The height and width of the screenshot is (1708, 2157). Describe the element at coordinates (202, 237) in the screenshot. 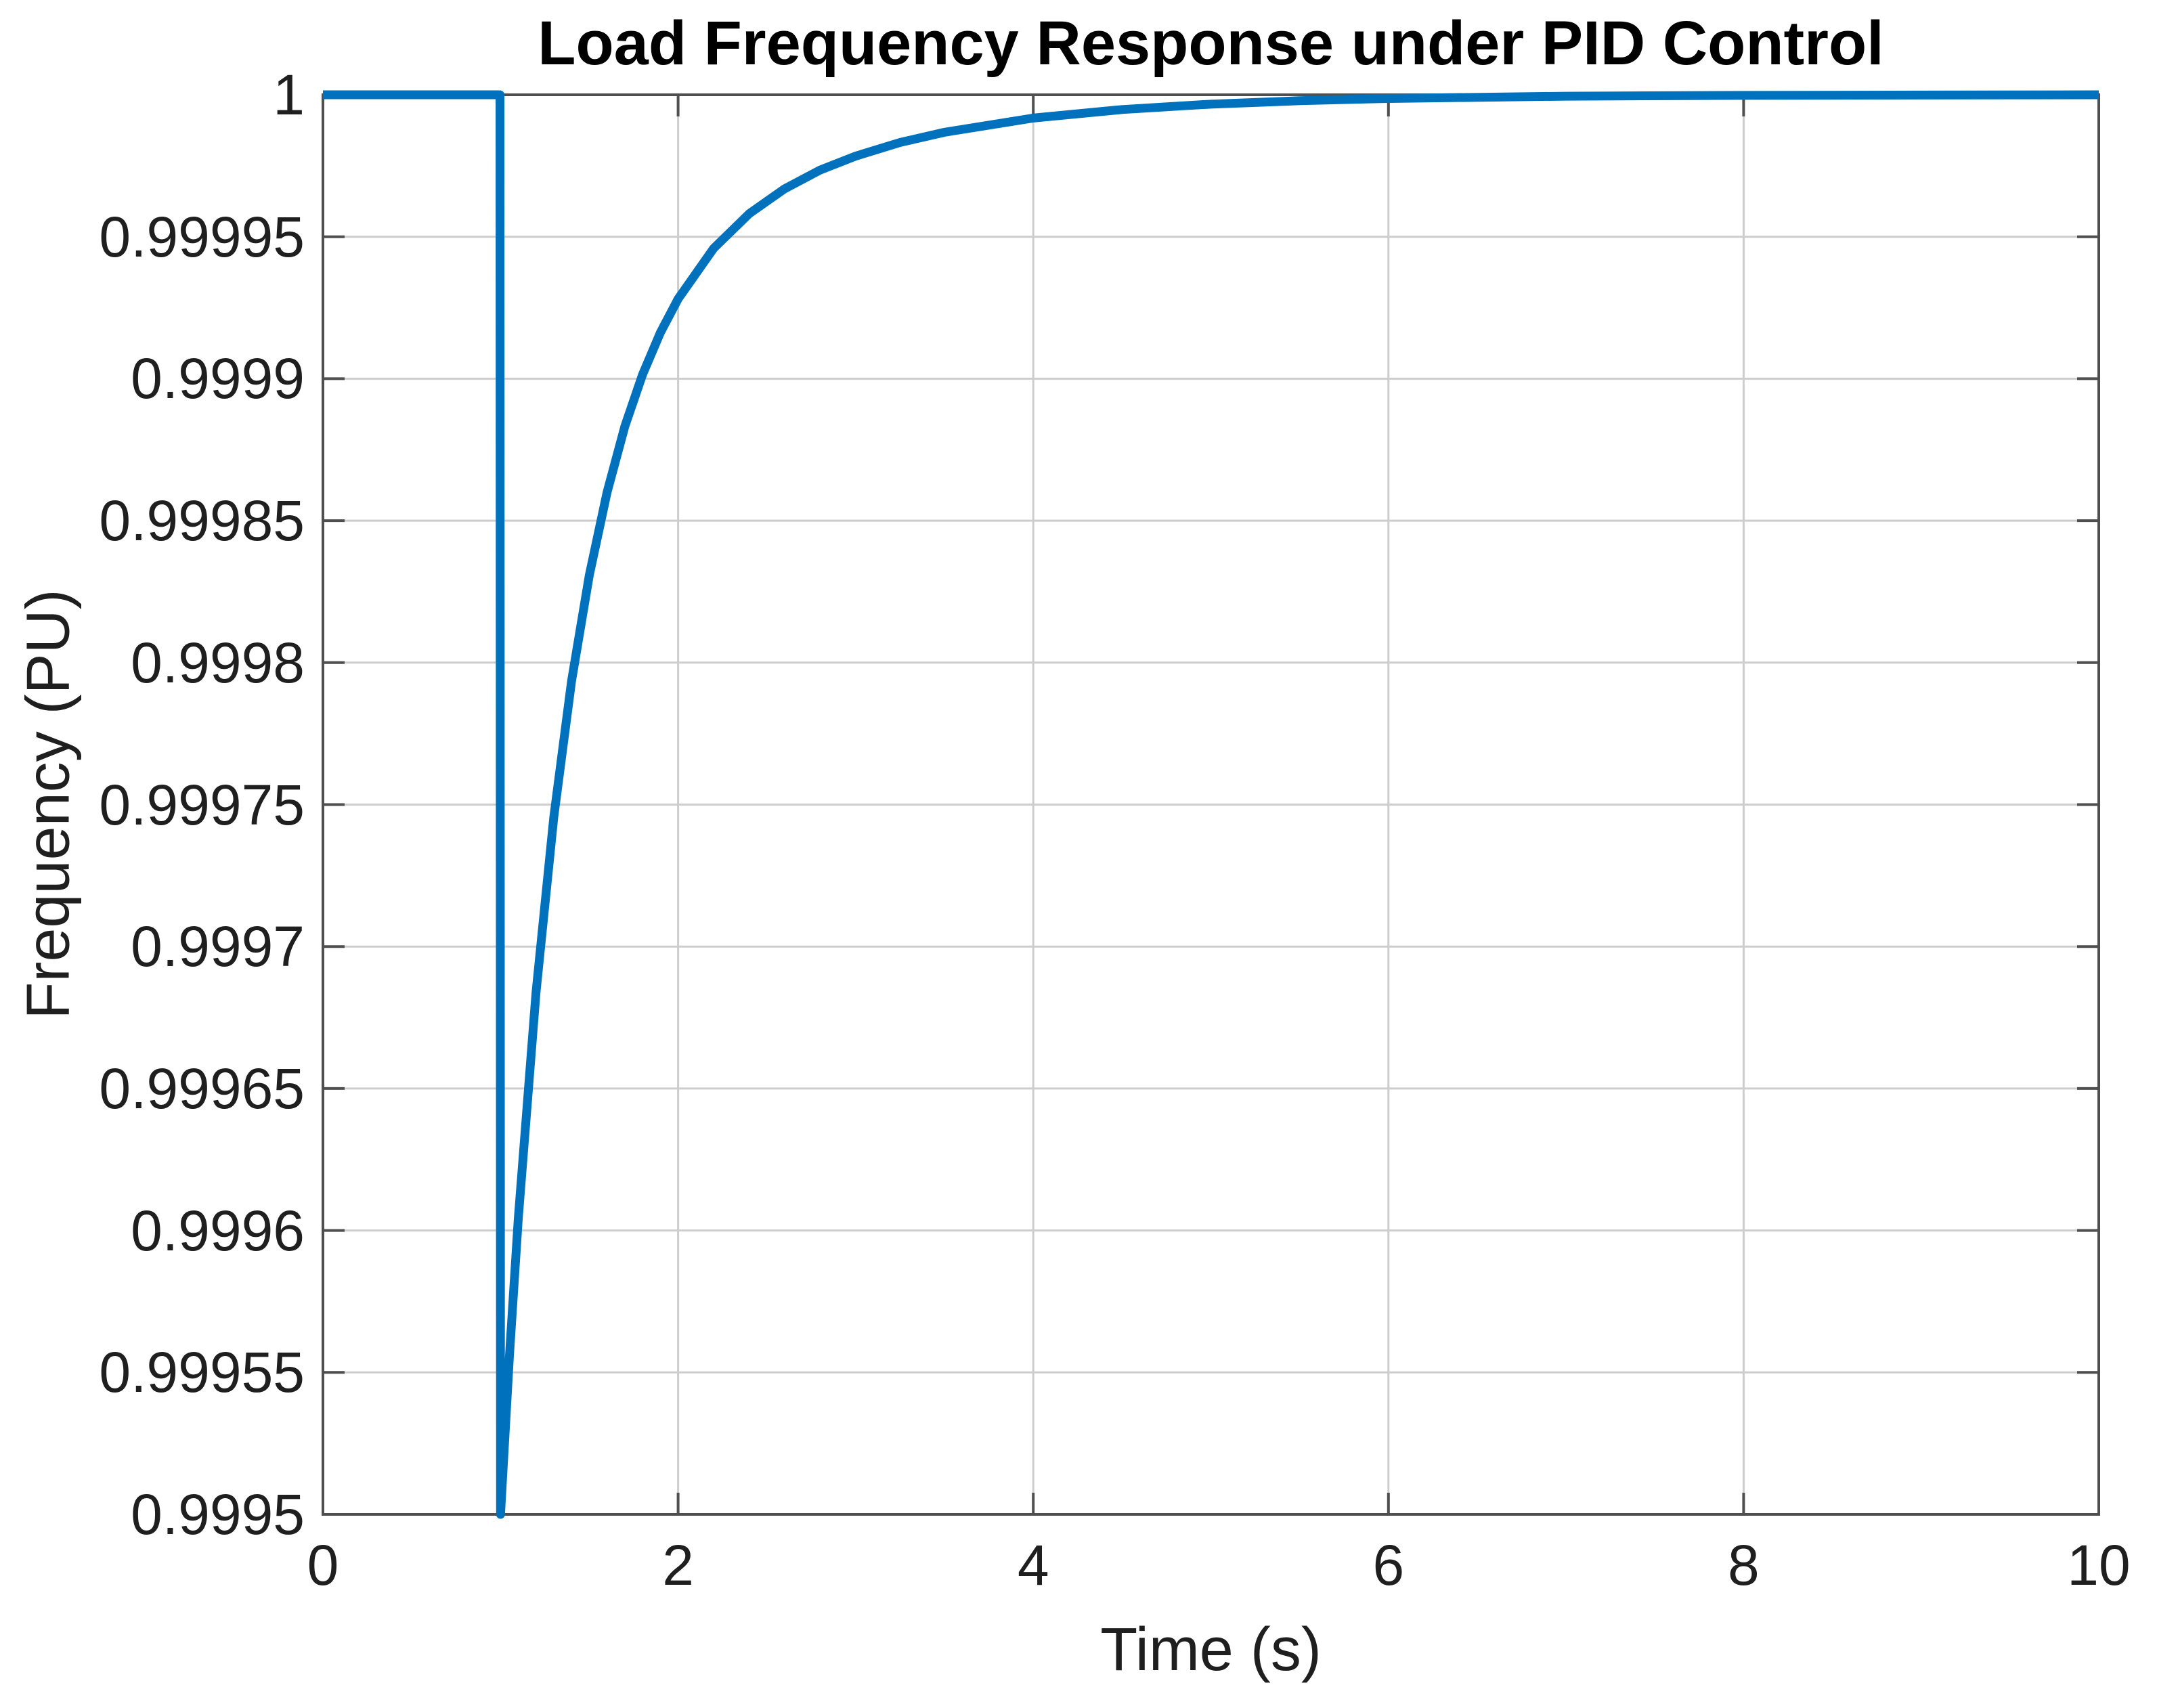

I see `y-tick-label: 0.99995` at that location.